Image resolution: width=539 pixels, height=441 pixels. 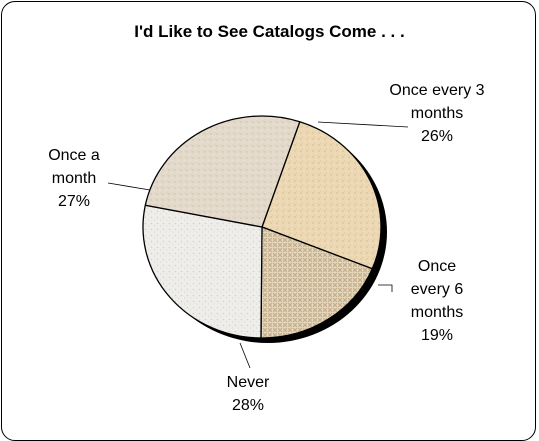 I want to click on slice-percent-label: 26%, so click(x=437, y=136).